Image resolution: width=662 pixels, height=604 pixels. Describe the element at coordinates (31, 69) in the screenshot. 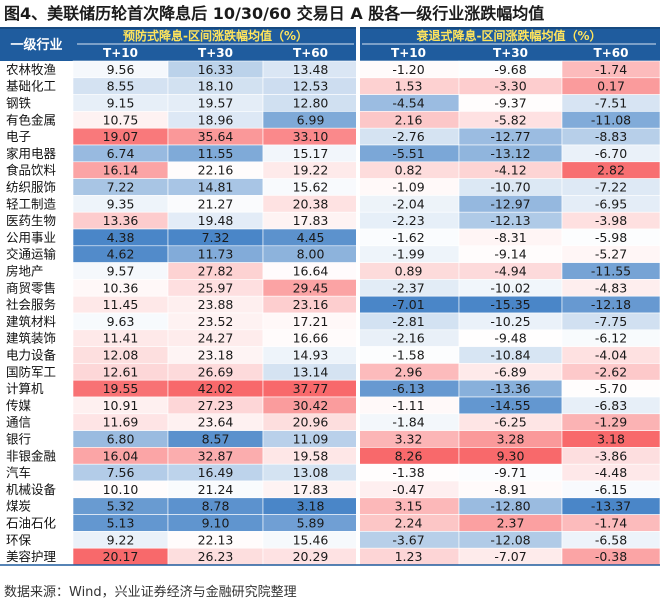

I see `row-label: 农林牧渔` at that location.